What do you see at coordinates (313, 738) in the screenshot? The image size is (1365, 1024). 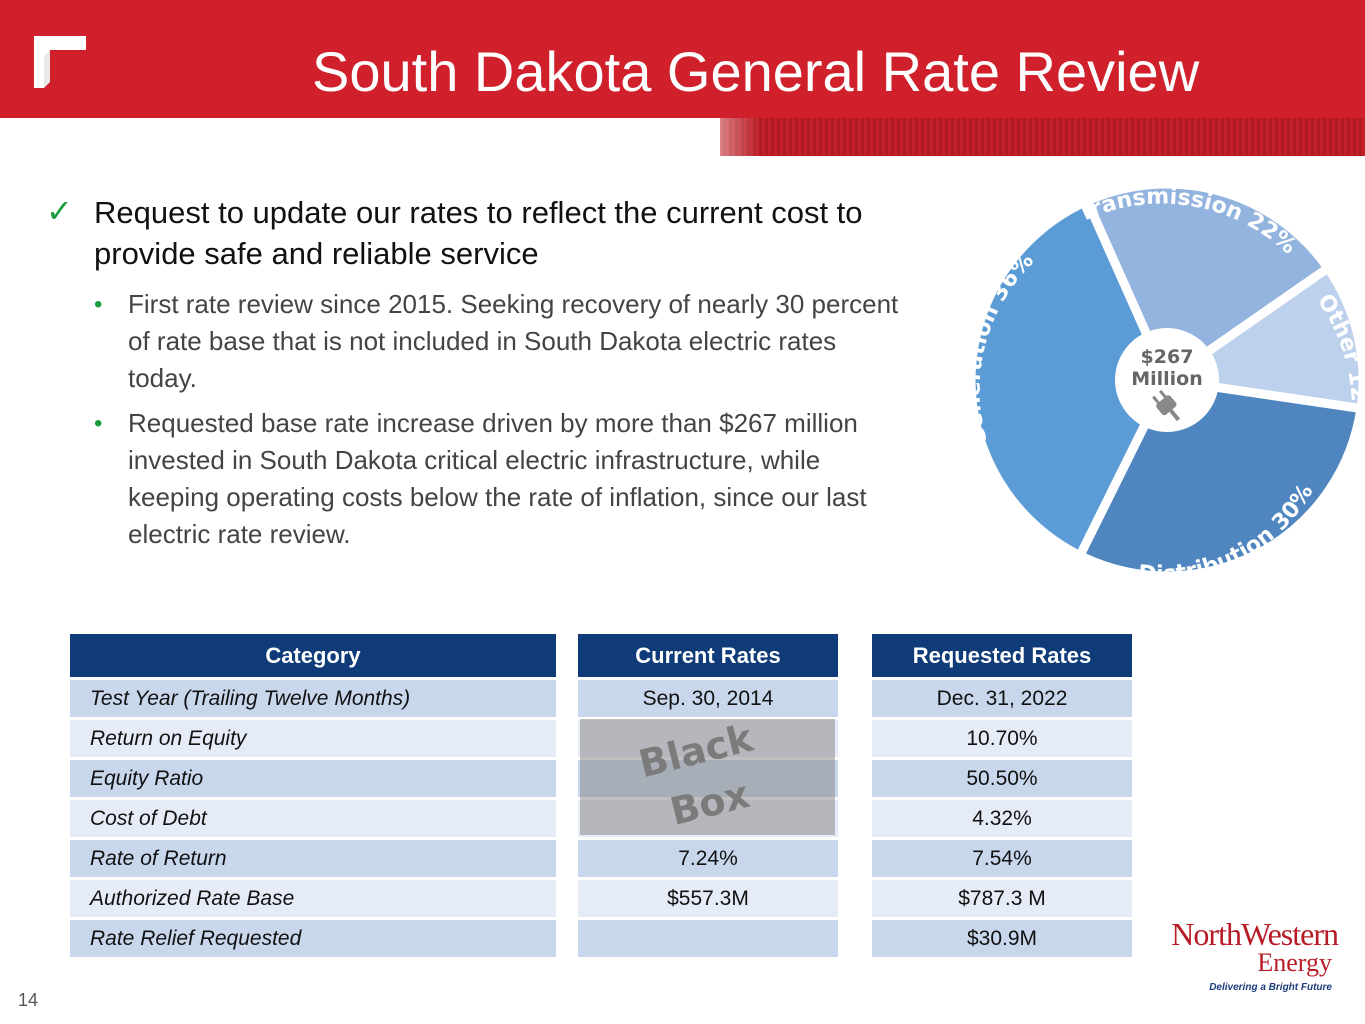 I see `category-cell: Return on Equity` at bounding box center [313, 738].